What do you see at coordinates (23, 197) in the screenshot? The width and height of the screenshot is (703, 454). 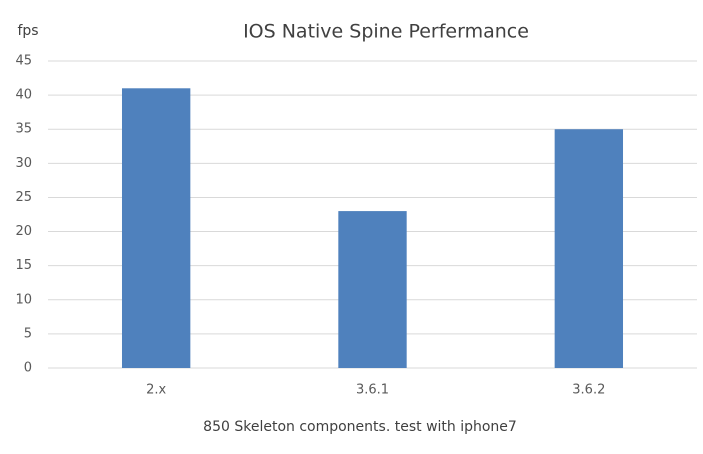 I see `y-tick-label: 25` at bounding box center [23, 197].